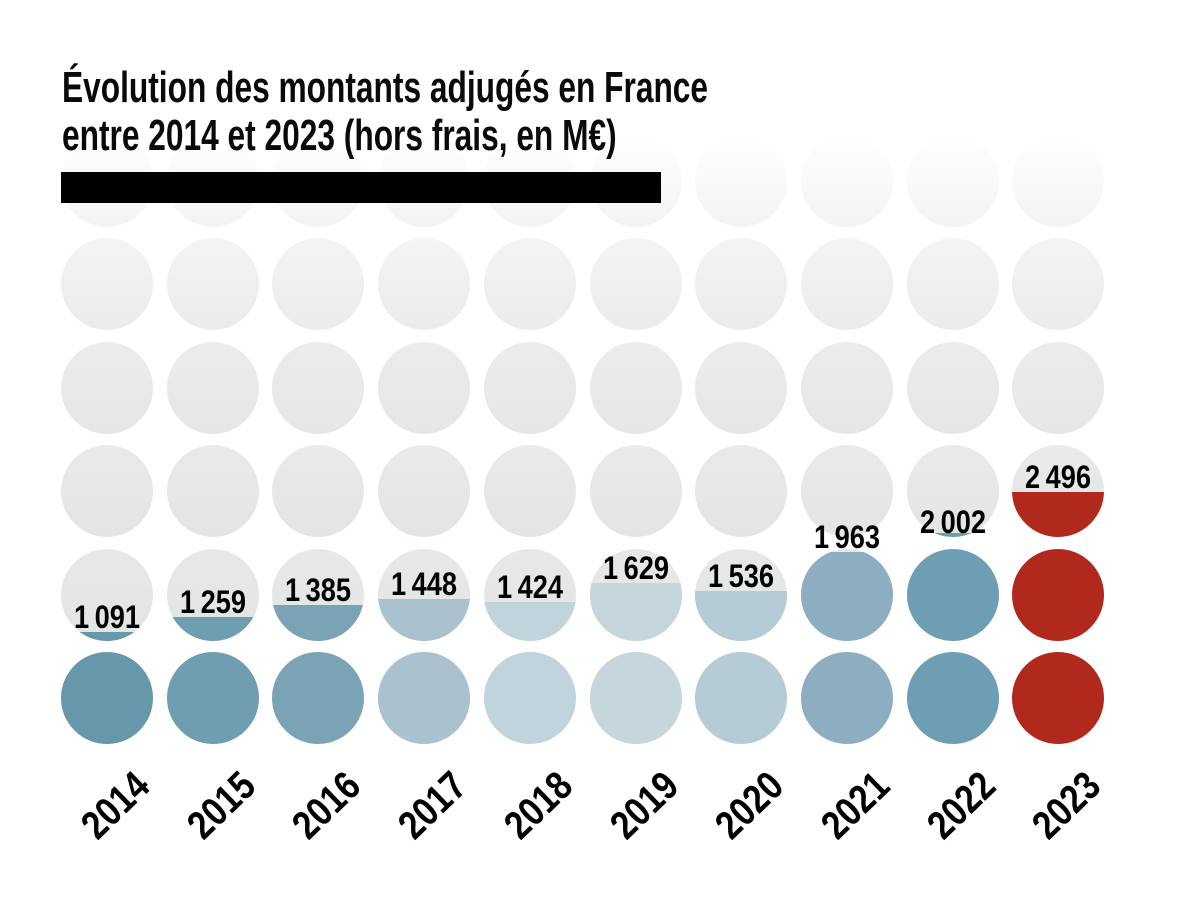 This screenshot has height=906, width=1200. I want to click on year-label-text: 2023, so click(1067, 805).